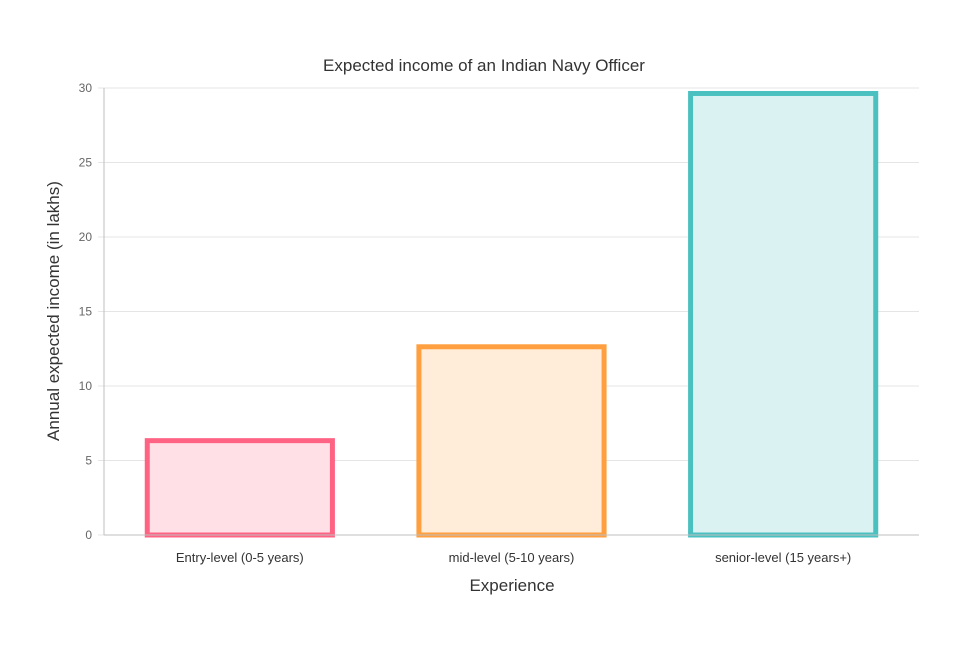 The image size is (964, 646). What do you see at coordinates (86, 163) in the screenshot?
I see `y-tick-label: 25` at bounding box center [86, 163].